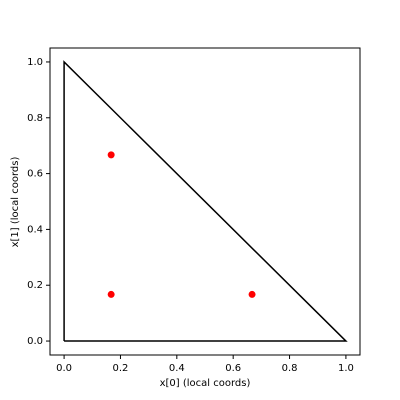  What do you see at coordinates (121, 368) in the screenshot?
I see `x-tick-label: 0.2` at bounding box center [121, 368].